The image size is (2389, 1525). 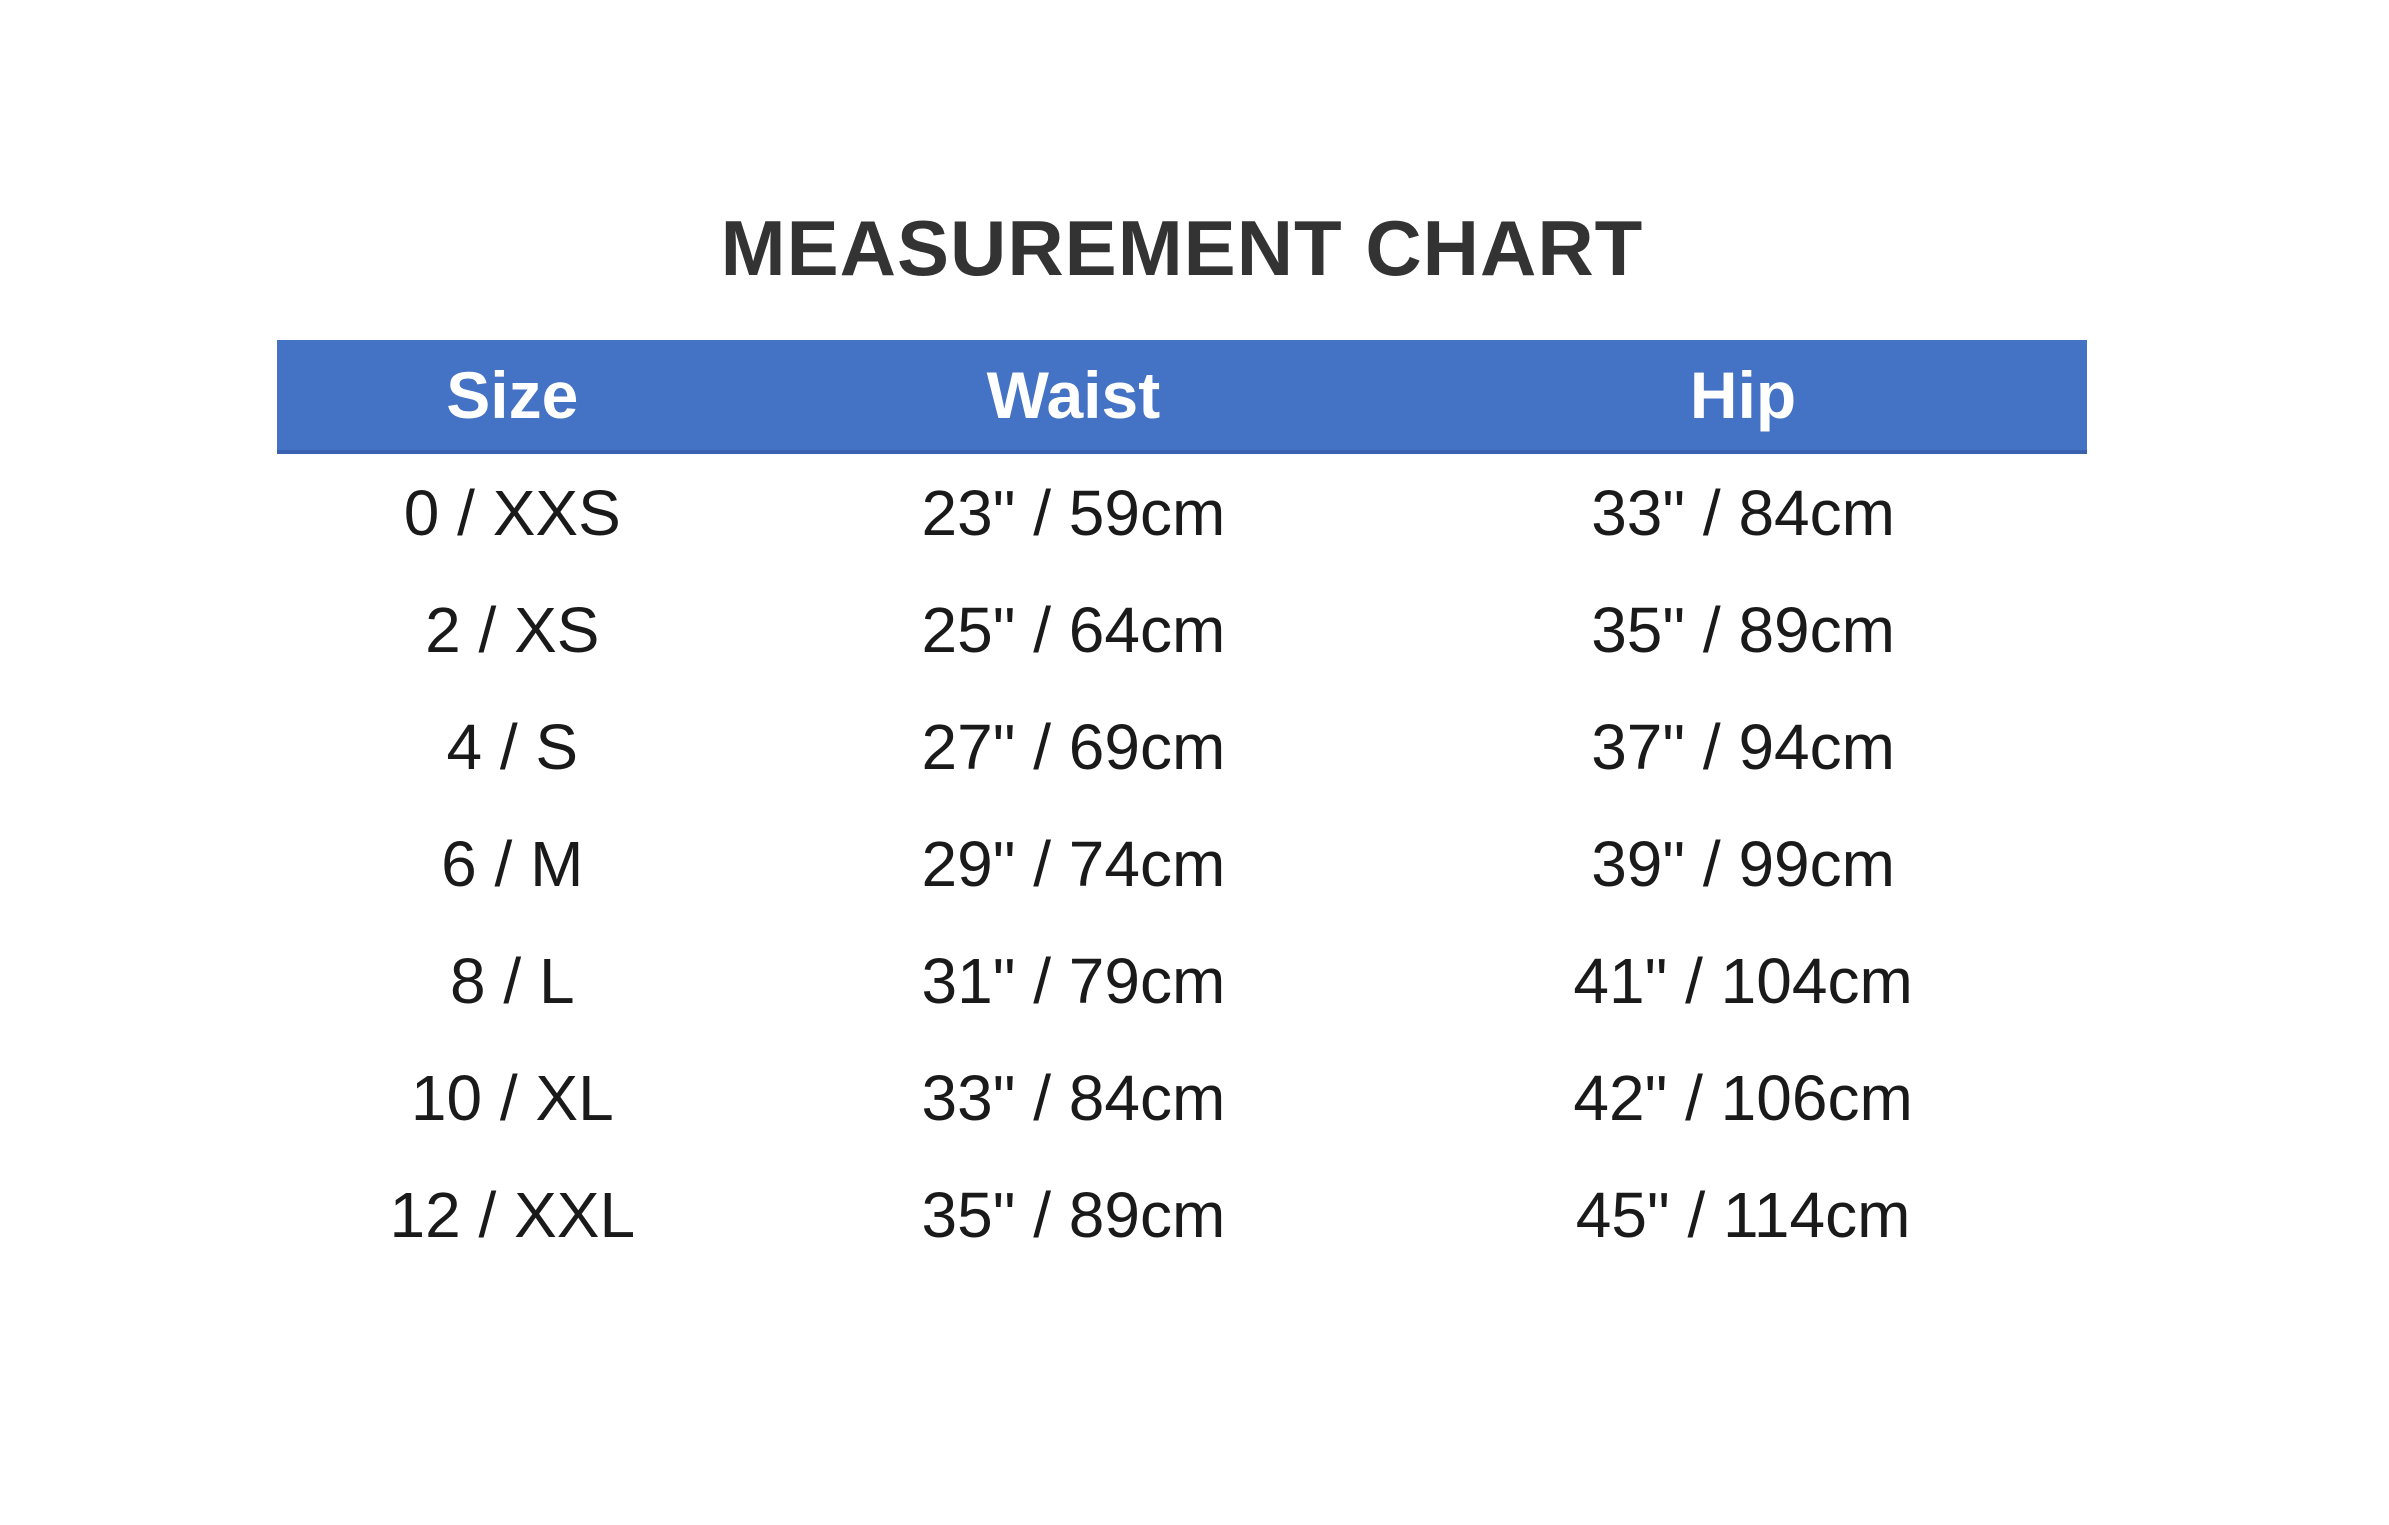 I want to click on table-row: 4 / S 27" / 69cm 37" / 94cm, so click(x=1182, y=746).